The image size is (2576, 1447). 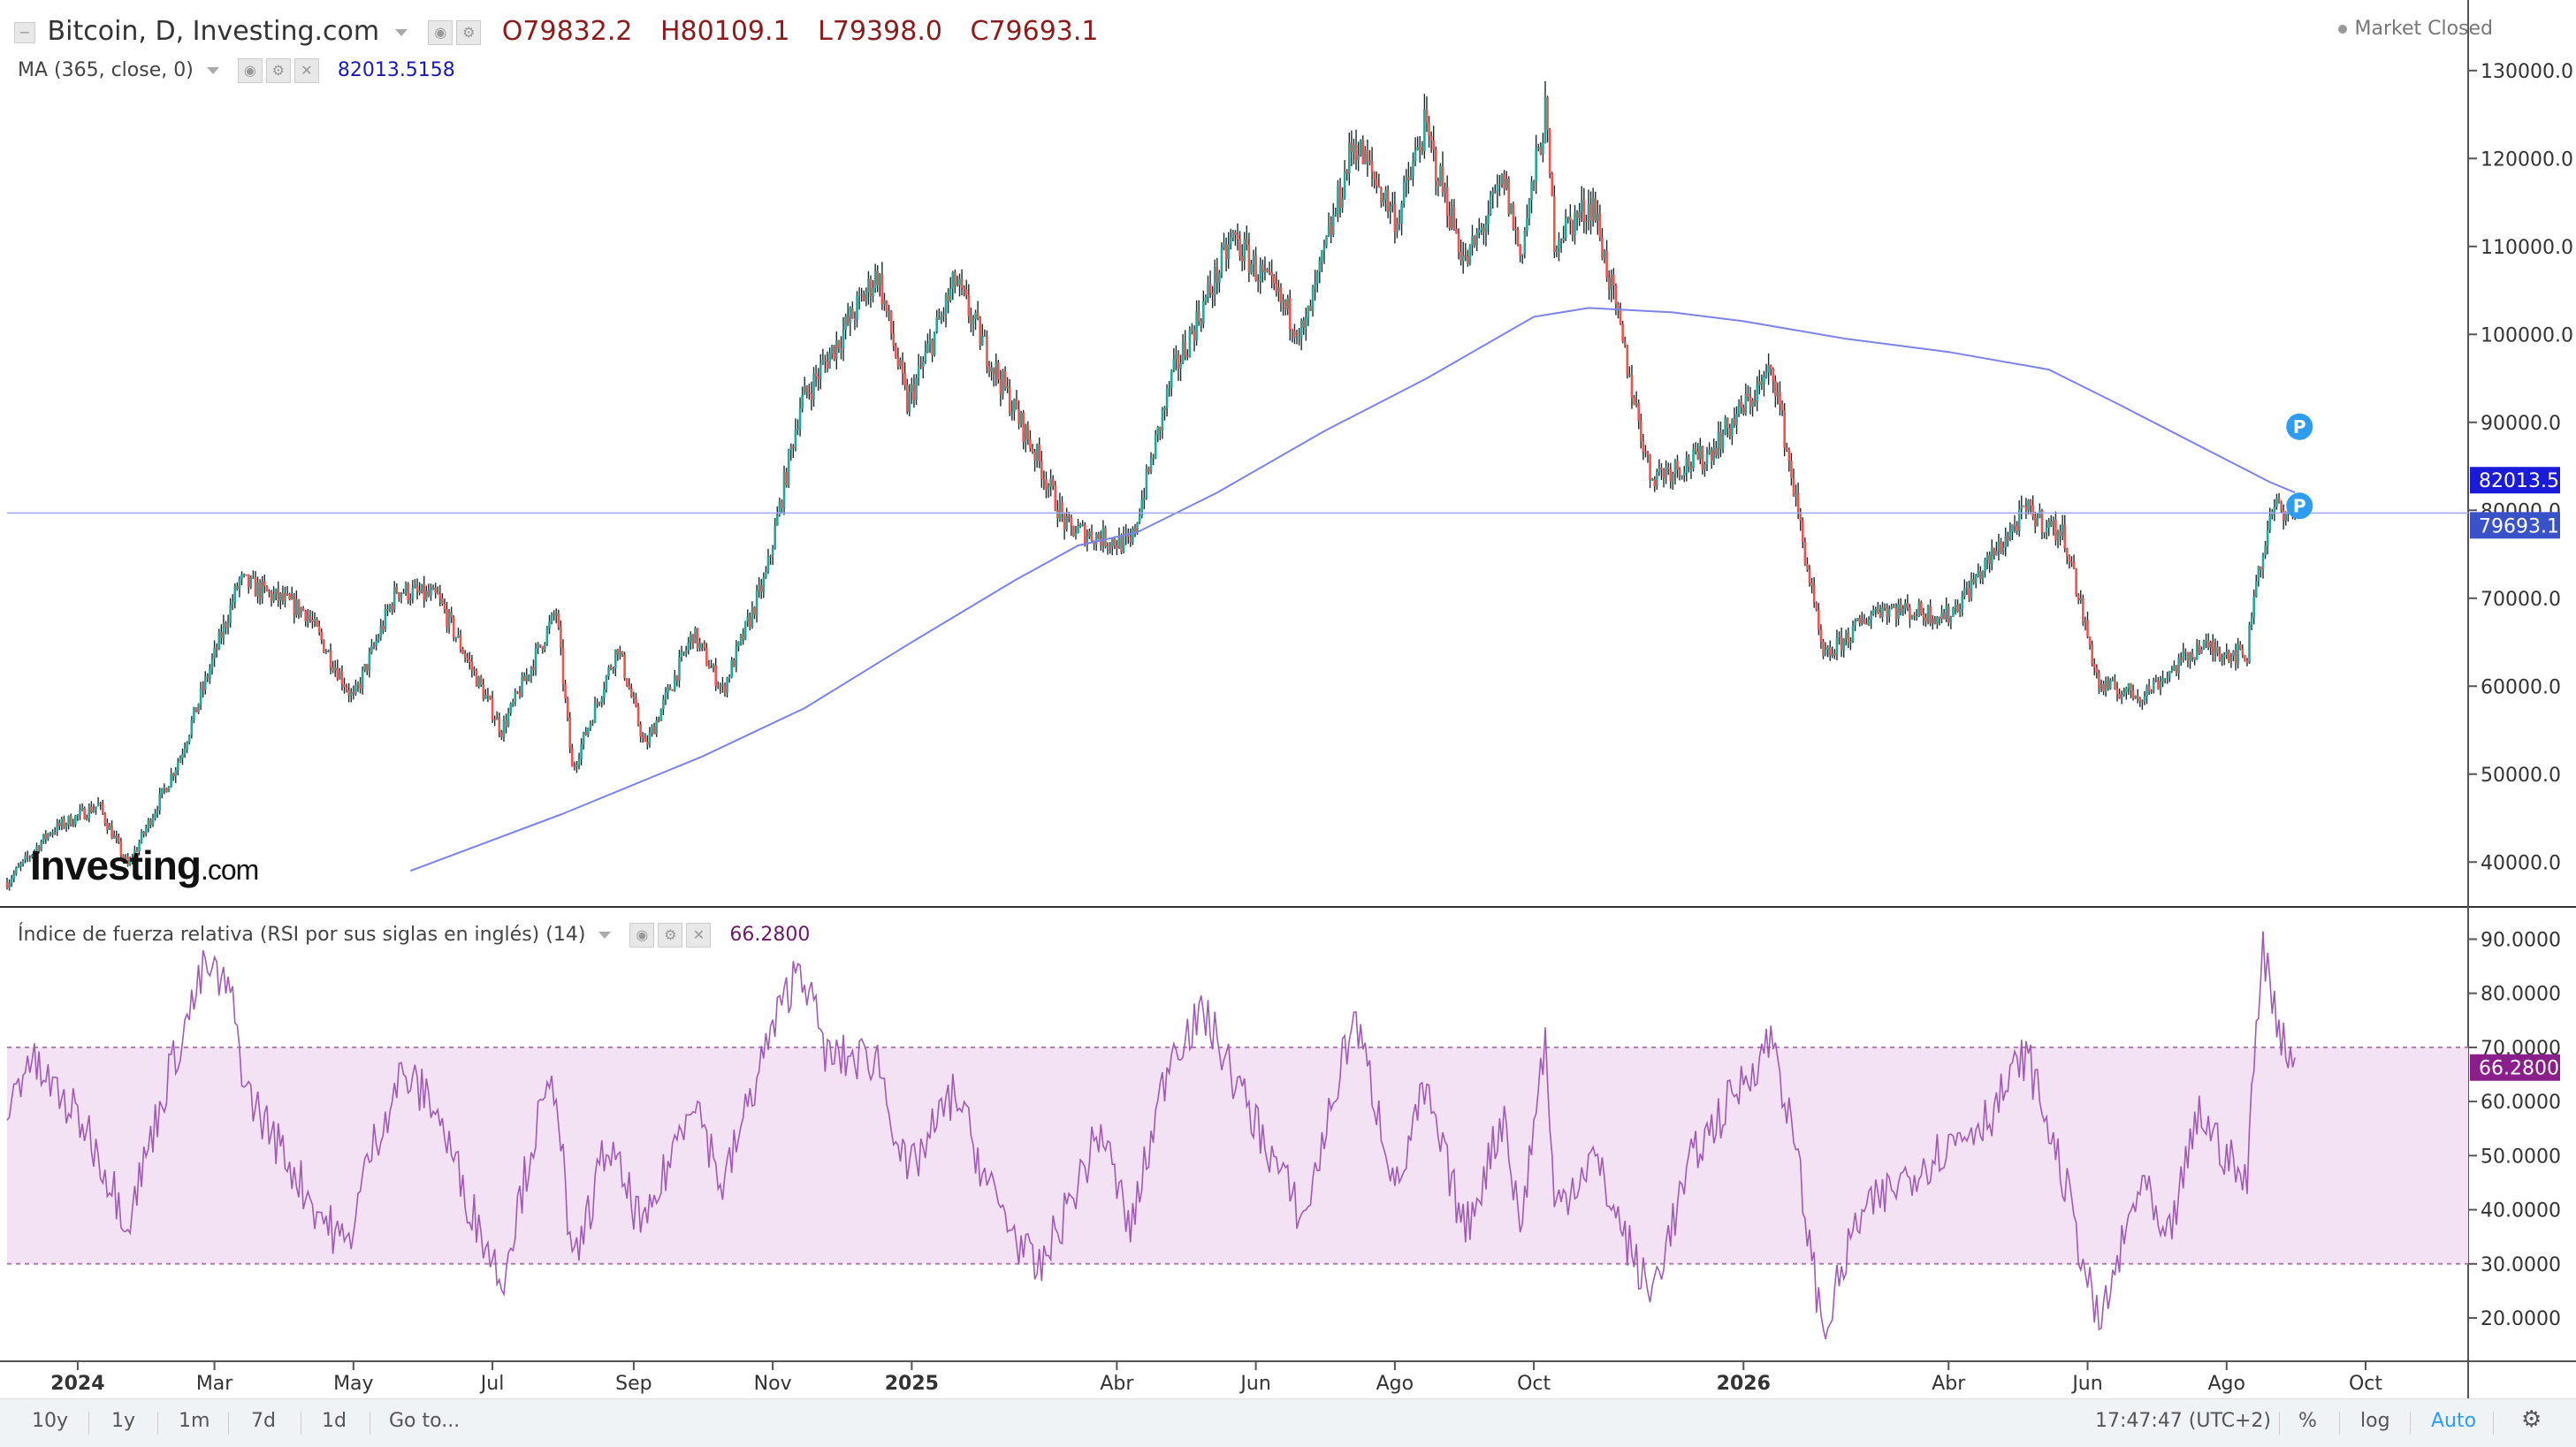 I want to click on range-1m-button: 1m, so click(x=194, y=1421).